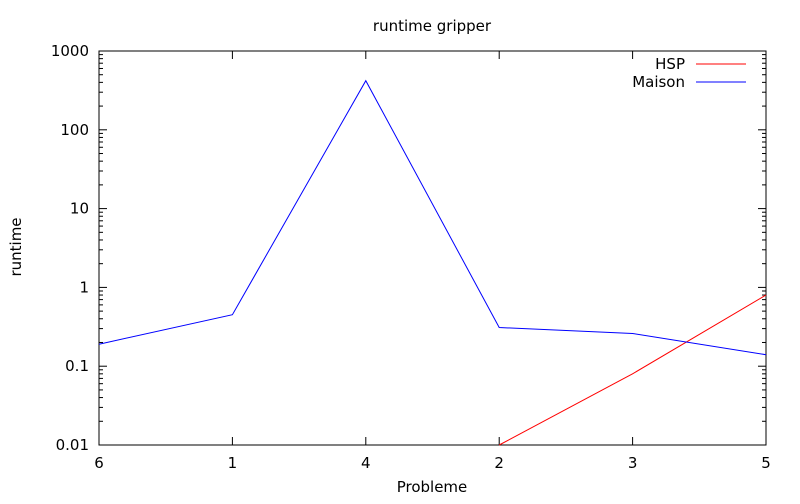 This screenshot has width=800, height=504. What do you see at coordinates (233, 463) in the screenshot?
I see `x-tick-label: 1` at bounding box center [233, 463].